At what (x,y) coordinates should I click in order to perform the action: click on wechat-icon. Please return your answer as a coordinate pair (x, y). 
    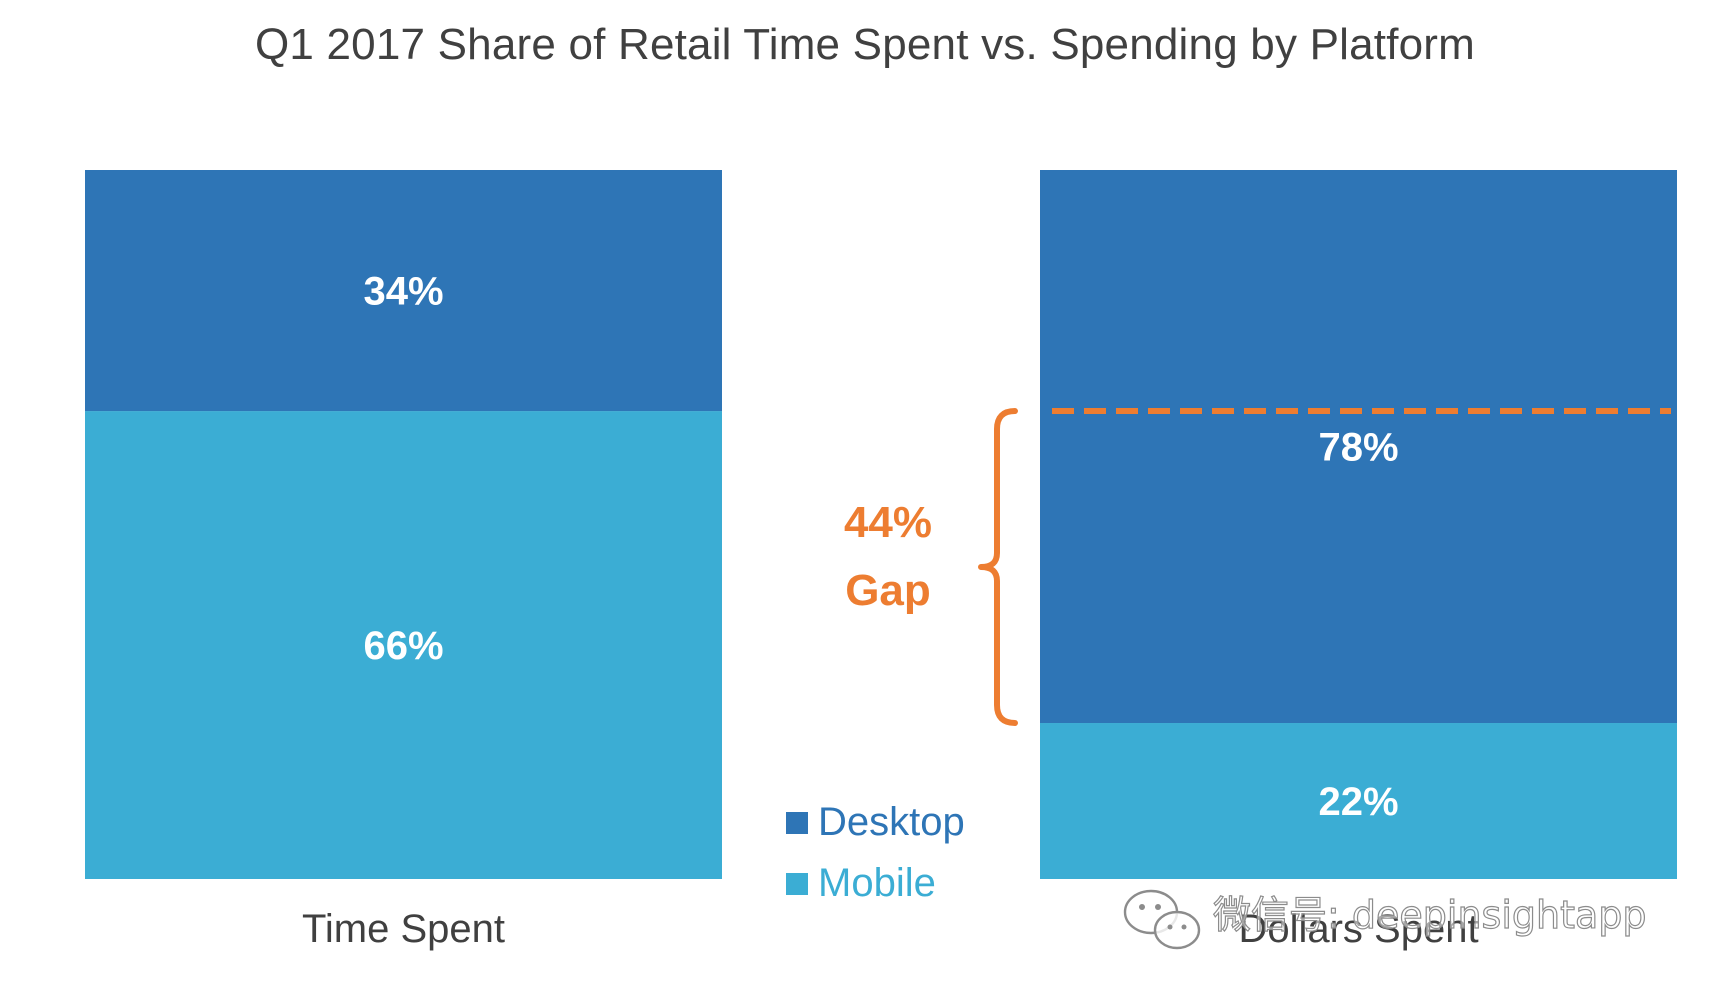
    Looking at the image, I should click on (1162, 919).